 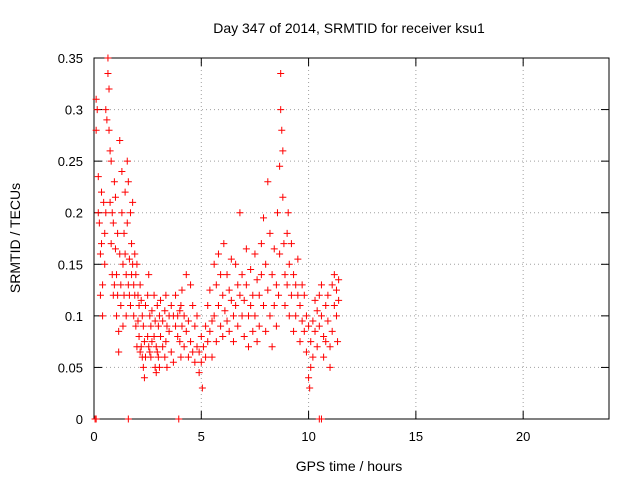 I want to click on x-tick-label: 15, so click(x=416, y=436).